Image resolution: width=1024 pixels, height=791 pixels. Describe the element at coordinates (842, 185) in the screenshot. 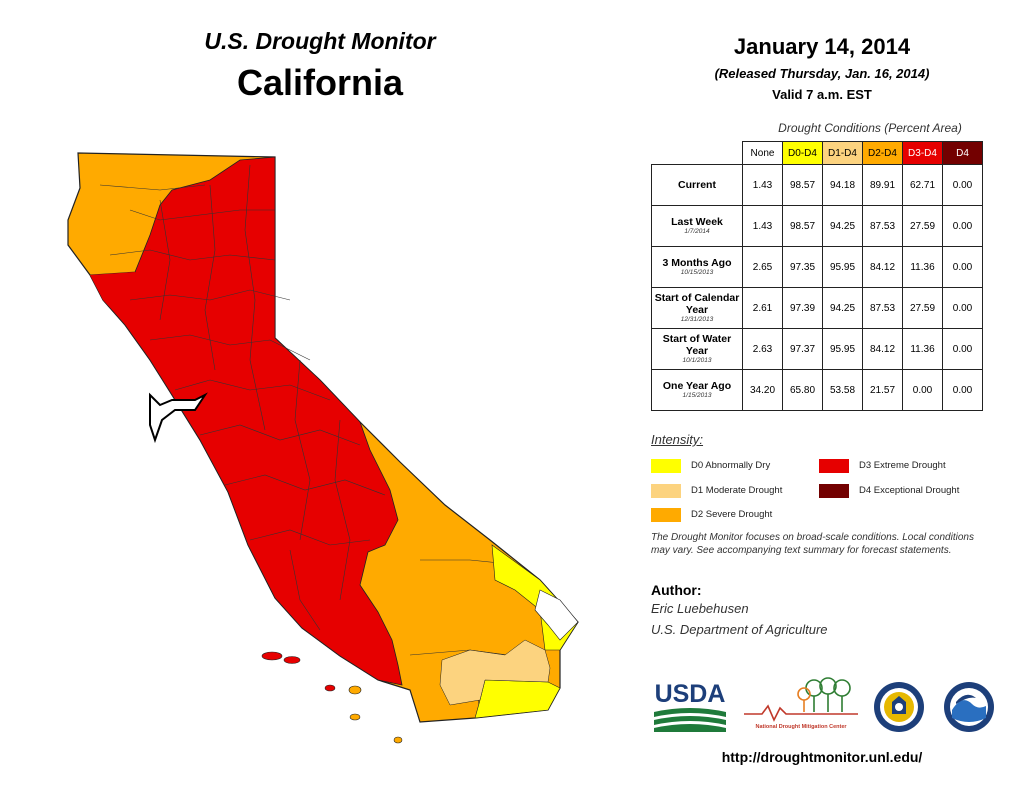

I see `table-cell: 94.18` at that location.